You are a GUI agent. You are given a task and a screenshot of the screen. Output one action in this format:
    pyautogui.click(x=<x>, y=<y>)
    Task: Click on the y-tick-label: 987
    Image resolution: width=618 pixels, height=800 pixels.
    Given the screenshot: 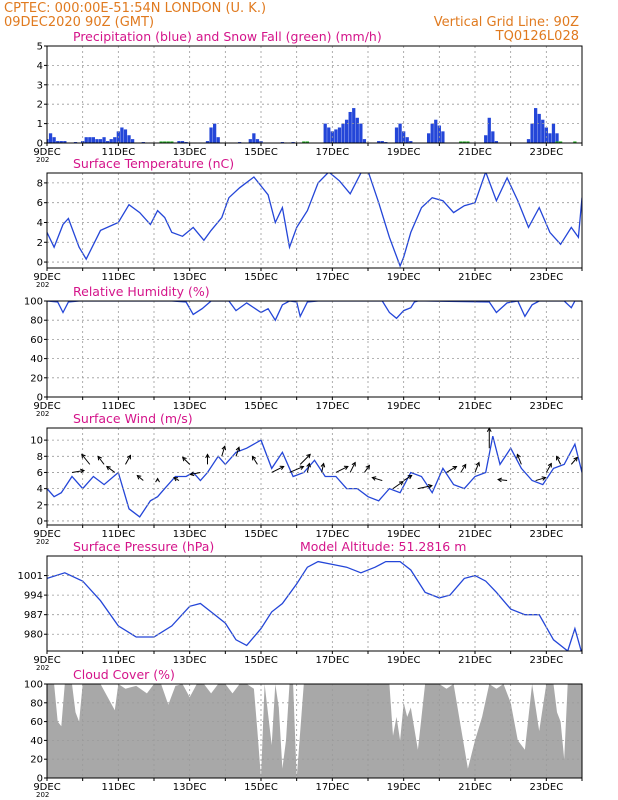 What is the action you would take?
    pyautogui.click(x=33, y=615)
    